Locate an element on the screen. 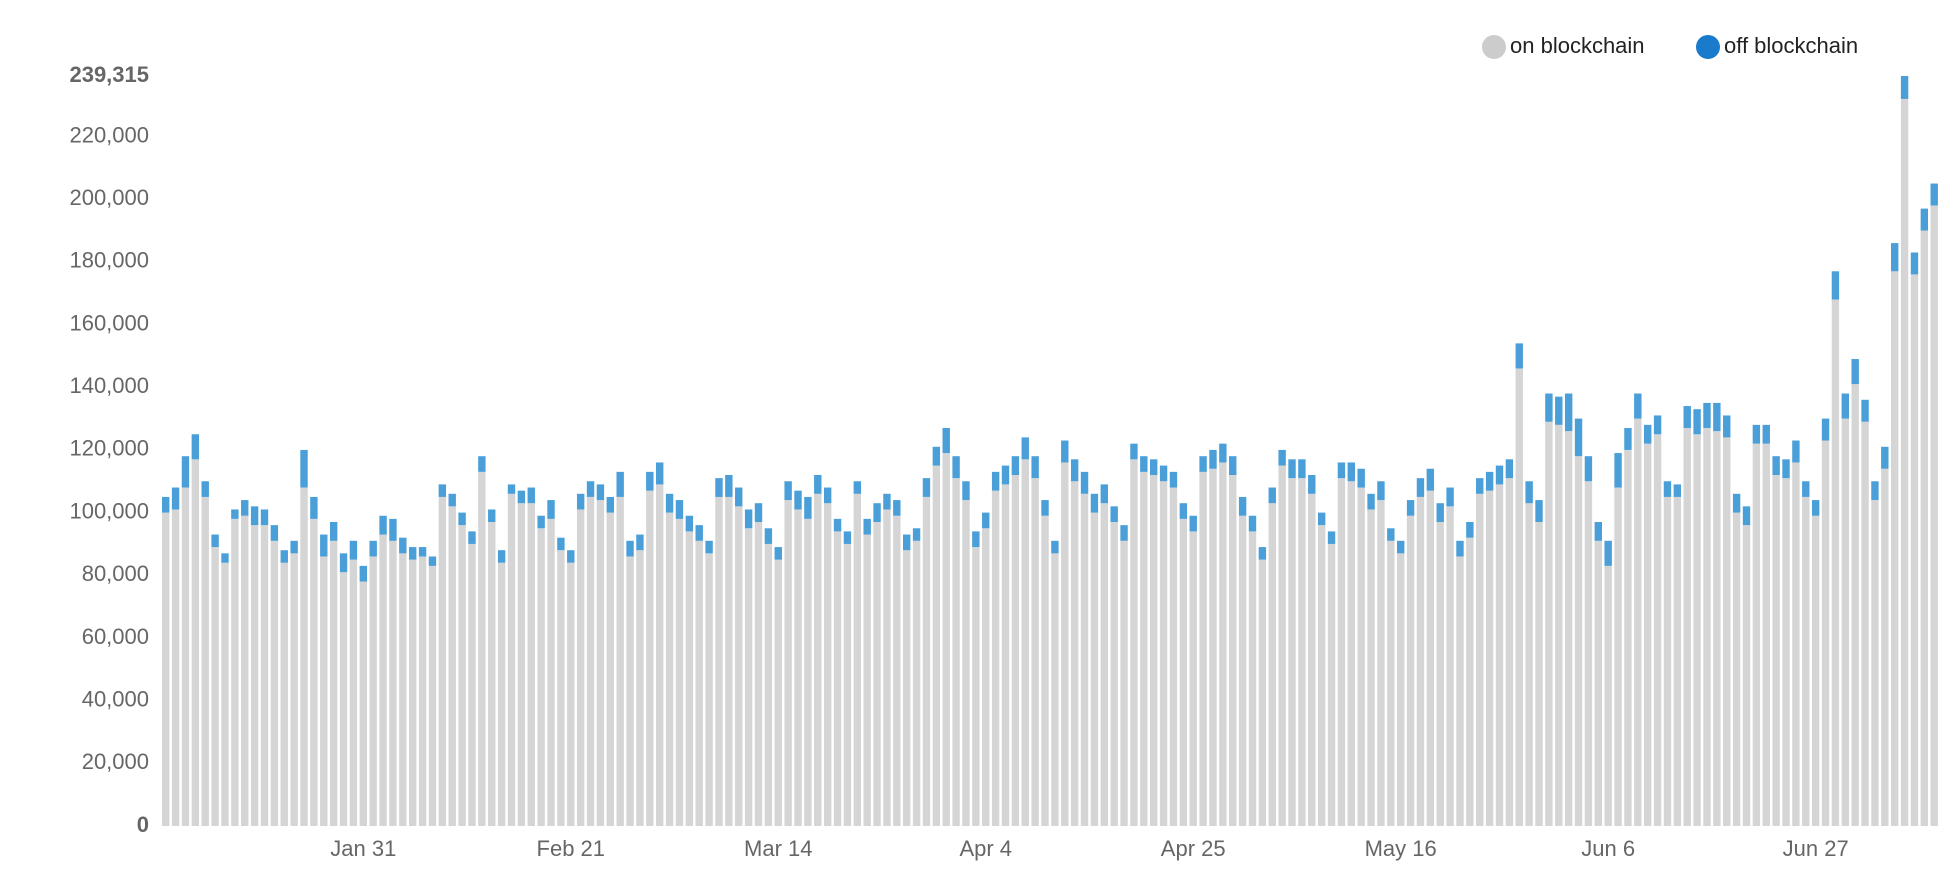 The image size is (1960, 882). y-tick-label: 239,315 is located at coordinates (109, 74).